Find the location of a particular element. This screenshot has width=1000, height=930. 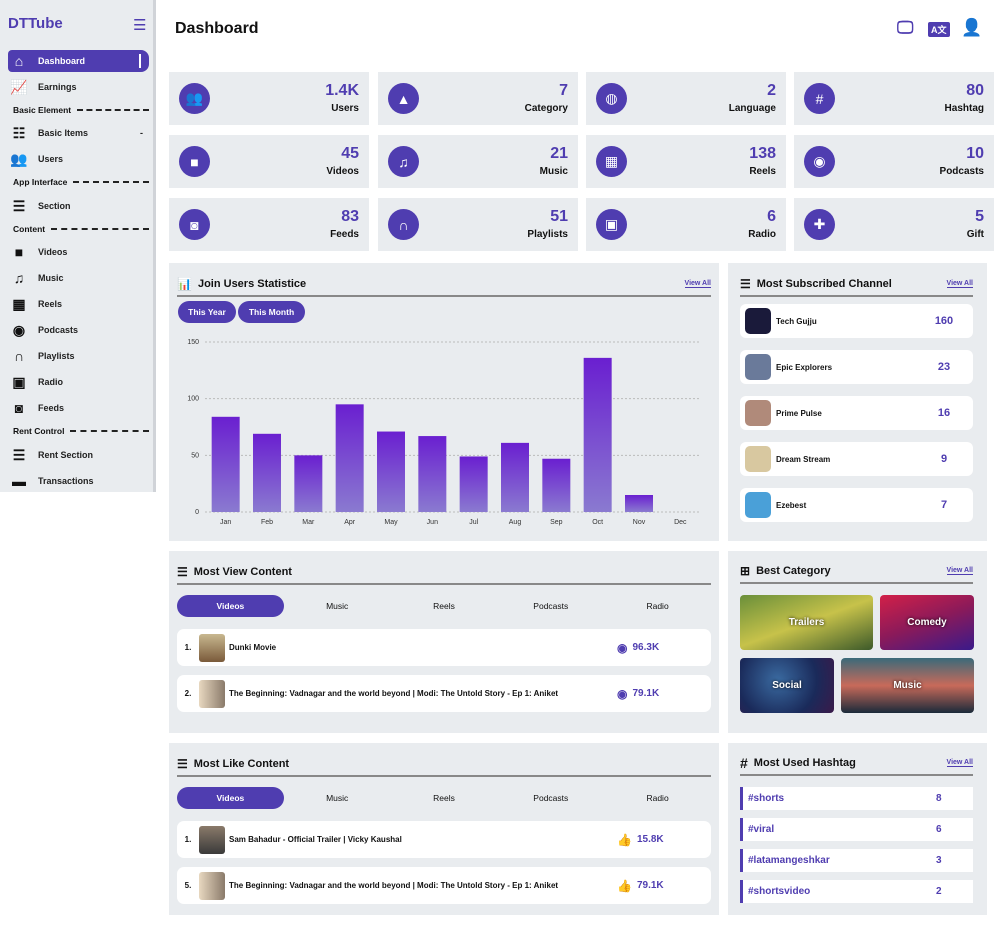

stat-card-radio: ▣ 6 Radio is located at coordinates (686, 224).